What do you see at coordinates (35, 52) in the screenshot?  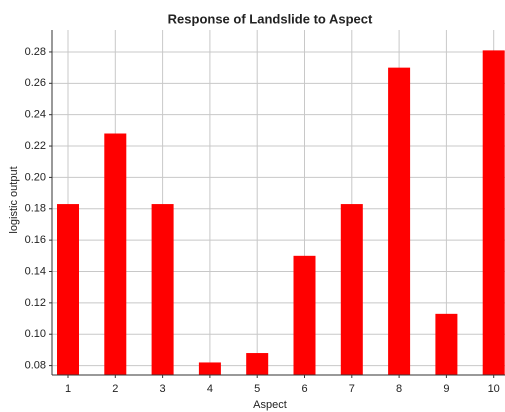 I see `y-tick-label: 0.28` at bounding box center [35, 52].